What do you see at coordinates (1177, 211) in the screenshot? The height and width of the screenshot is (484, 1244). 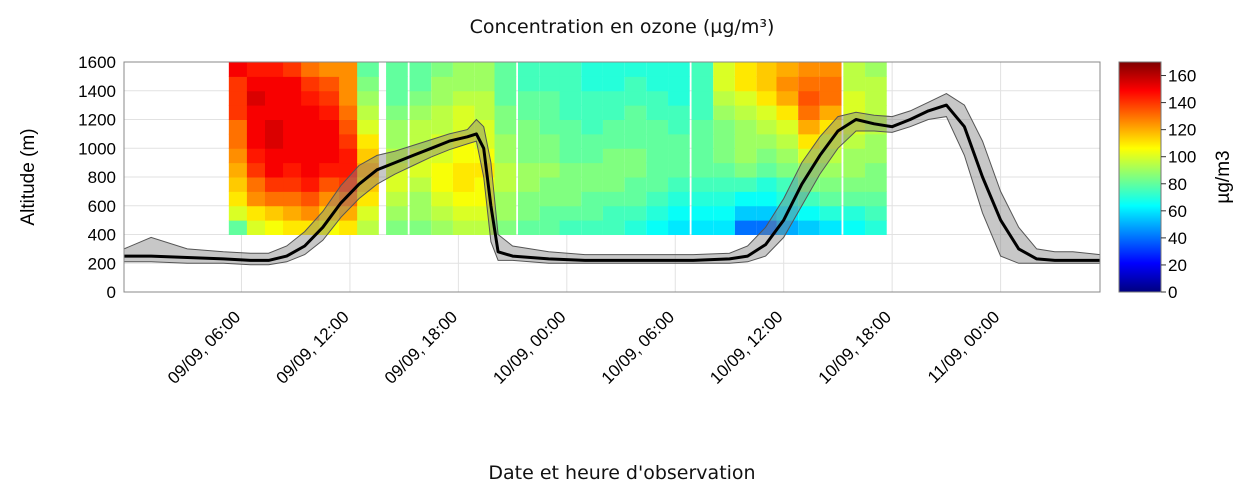 I see `colorbar-tick-label: 60` at bounding box center [1177, 211].